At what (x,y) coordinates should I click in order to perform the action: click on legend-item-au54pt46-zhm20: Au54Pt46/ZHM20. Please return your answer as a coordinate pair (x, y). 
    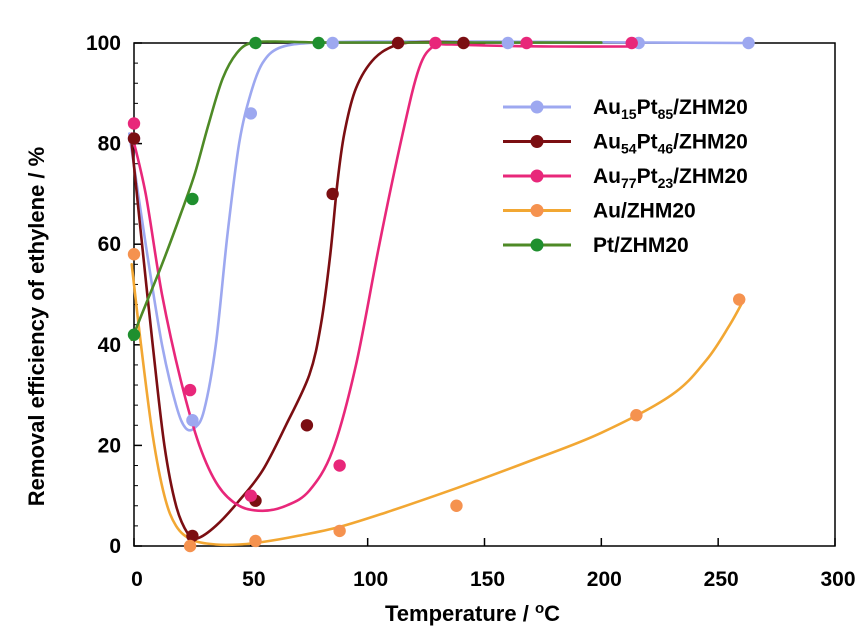
    Looking at the image, I should click on (625, 144).